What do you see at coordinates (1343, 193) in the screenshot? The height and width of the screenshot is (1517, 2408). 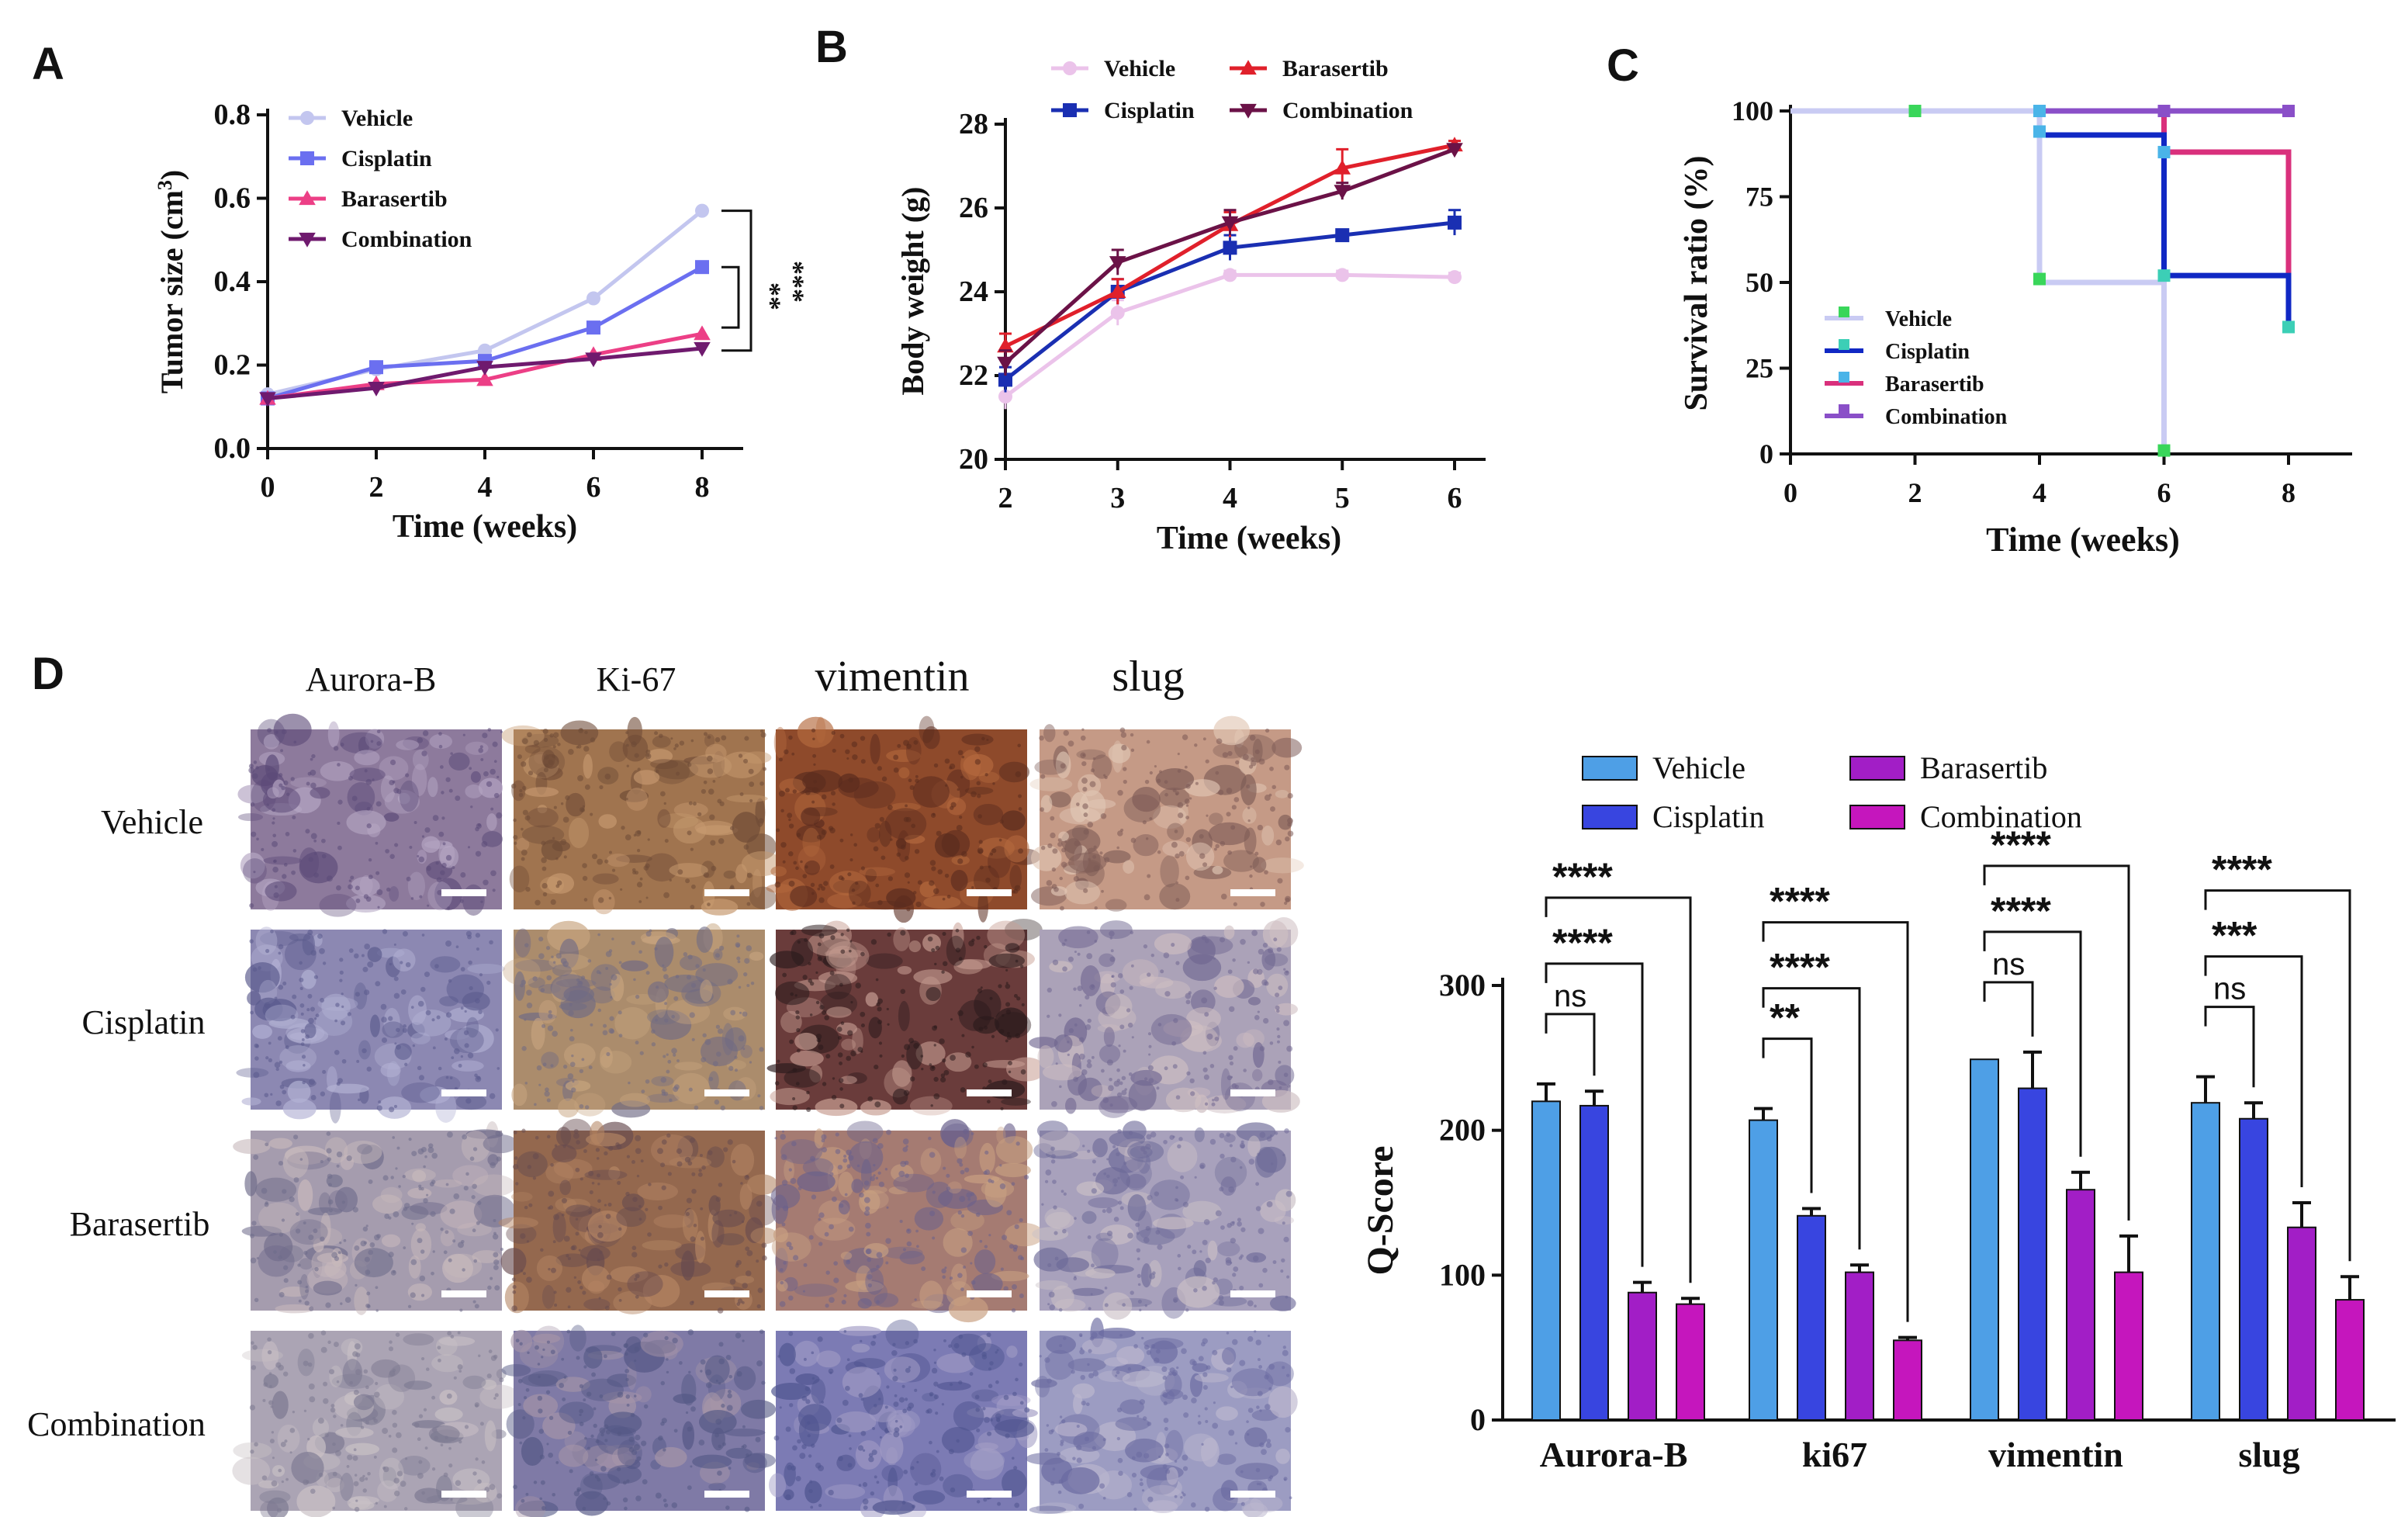 I see `chart-b-point` at bounding box center [1343, 193].